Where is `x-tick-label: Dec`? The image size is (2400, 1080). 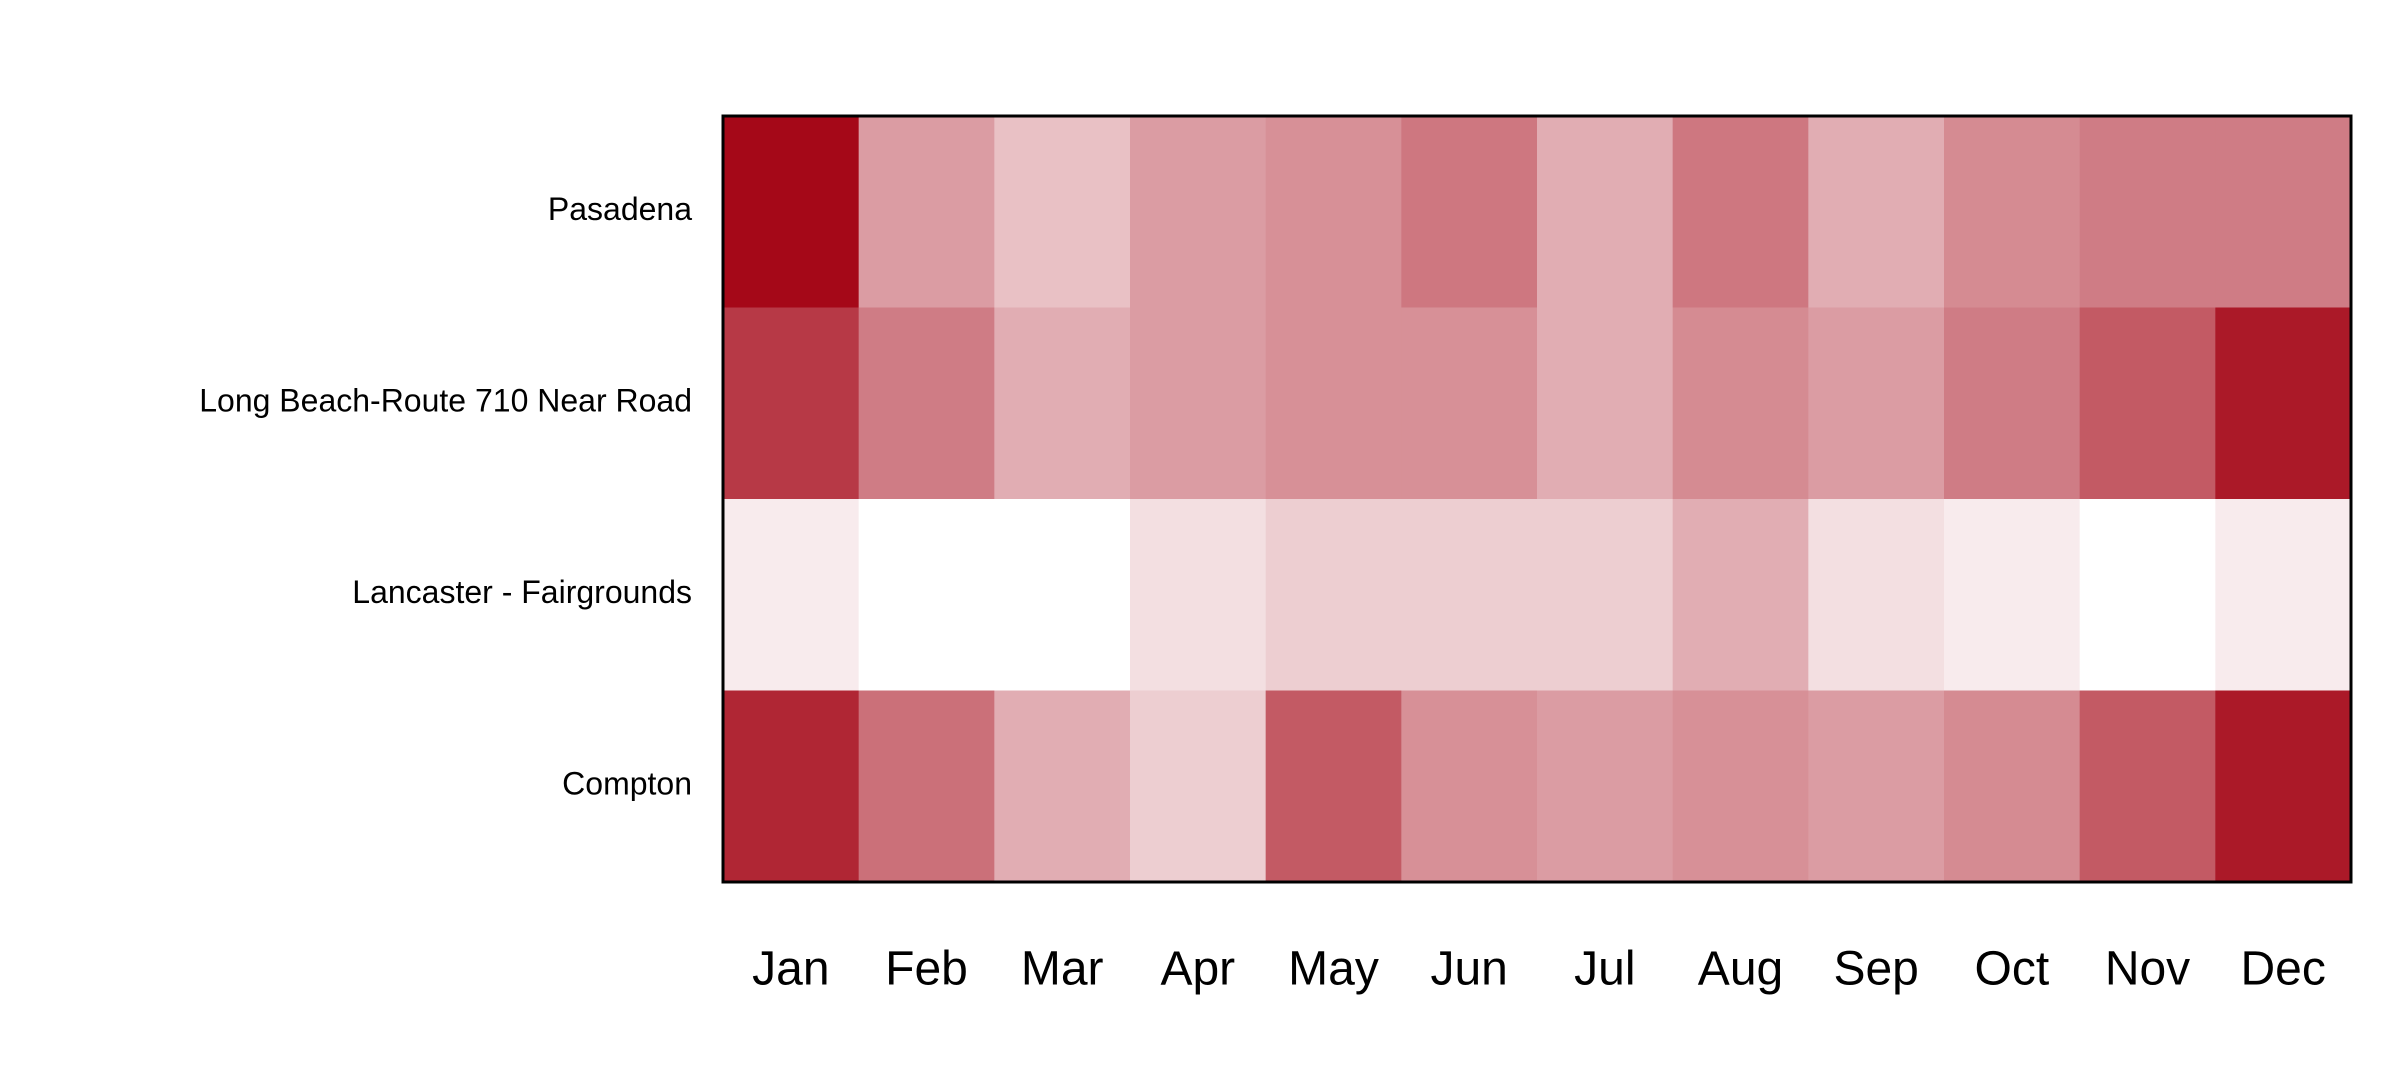
x-tick-label: Dec is located at coordinates (2282, 969).